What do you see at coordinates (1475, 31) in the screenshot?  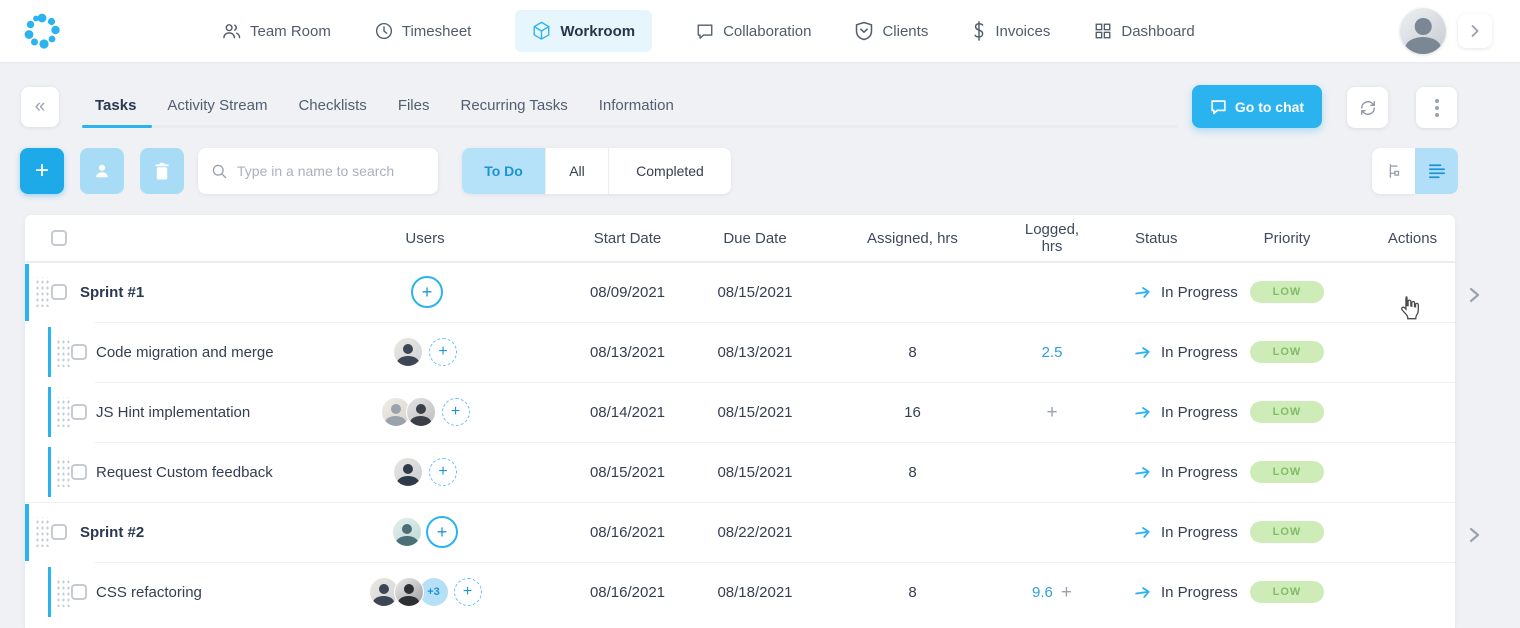 I see `nav-expand-button` at bounding box center [1475, 31].